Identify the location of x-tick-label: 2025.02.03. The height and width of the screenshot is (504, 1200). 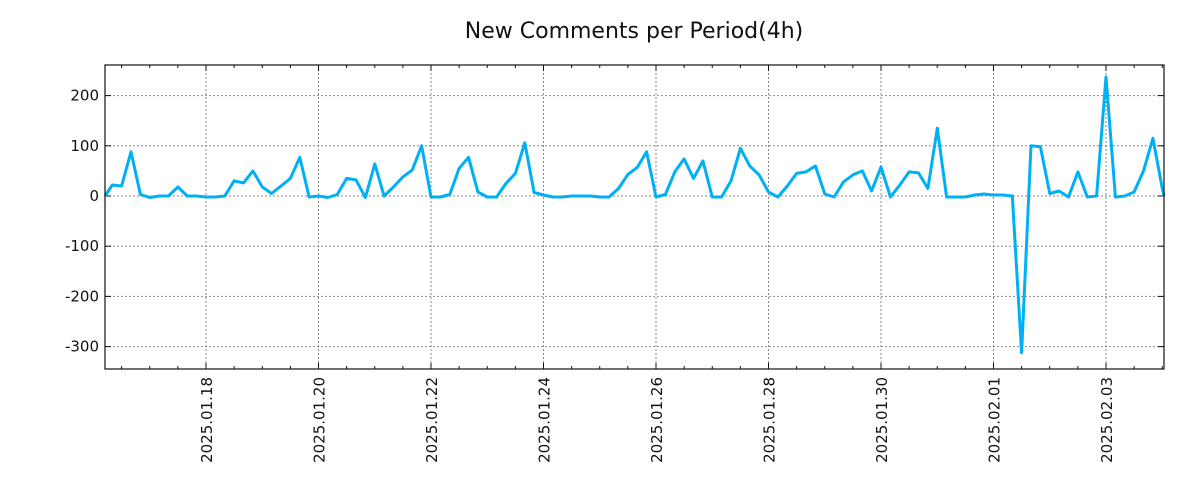
(1107, 420).